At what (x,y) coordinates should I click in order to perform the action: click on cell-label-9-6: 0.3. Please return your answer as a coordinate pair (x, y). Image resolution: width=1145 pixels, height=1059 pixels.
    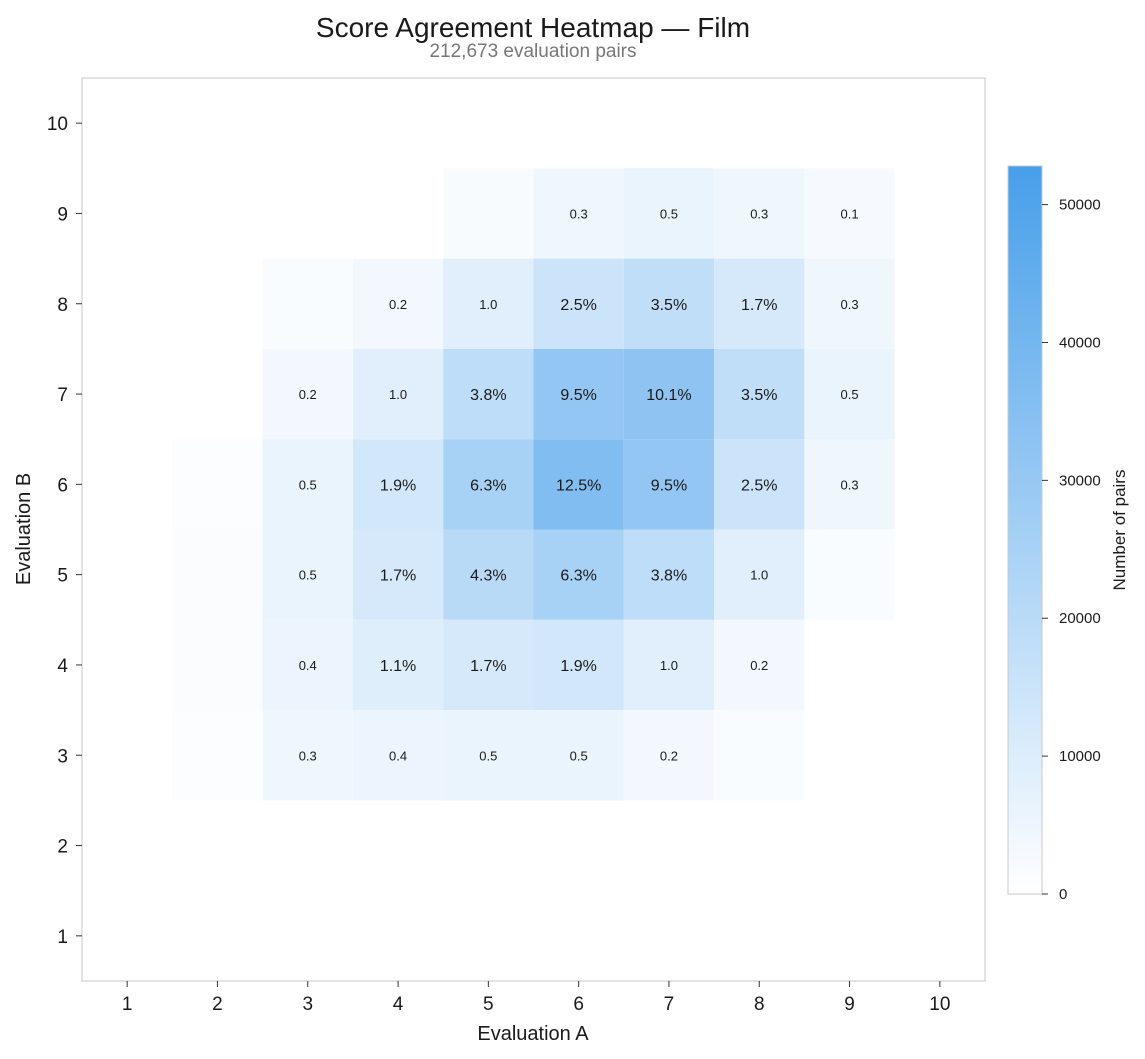
    Looking at the image, I should click on (850, 484).